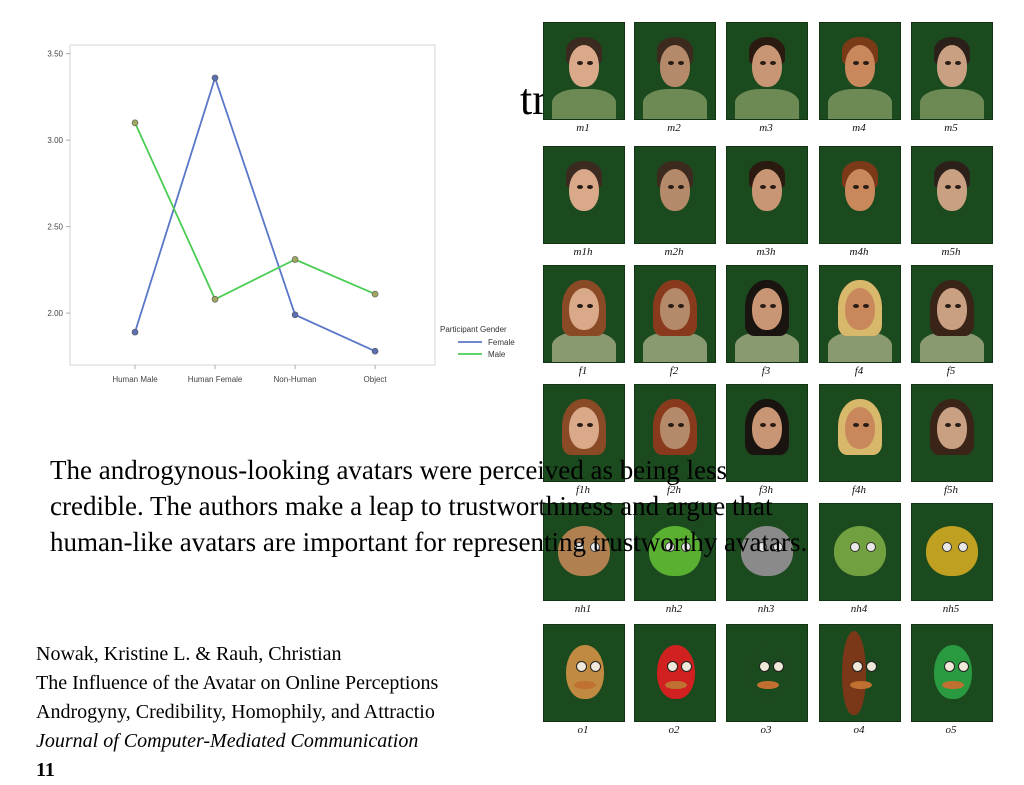  I want to click on series-line-female, so click(255, 213).